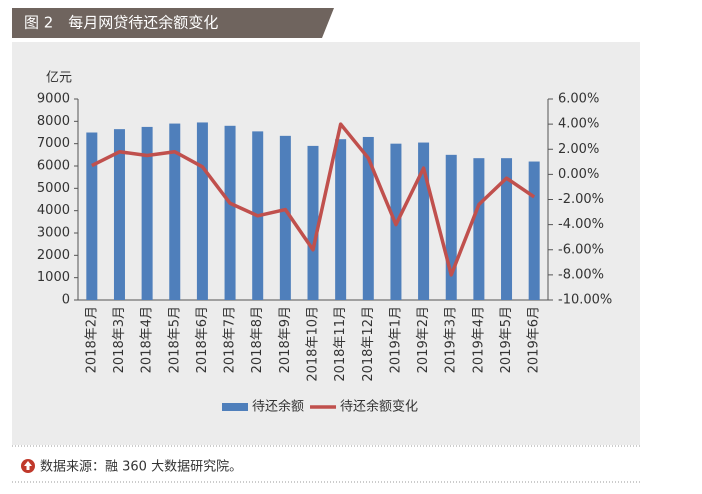  I want to click on y2-tick-label: -6.00%, so click(581, 249).